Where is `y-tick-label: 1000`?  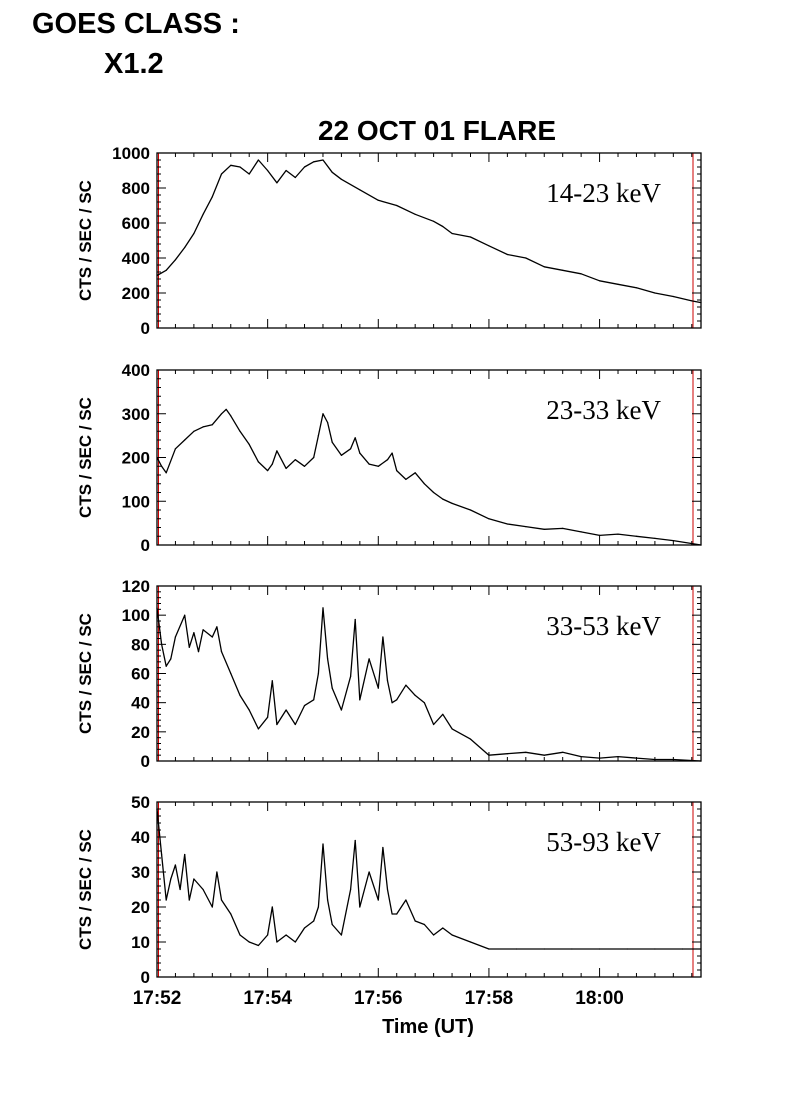 y-tick-label: 1000 is located at coordinates (131, 153).